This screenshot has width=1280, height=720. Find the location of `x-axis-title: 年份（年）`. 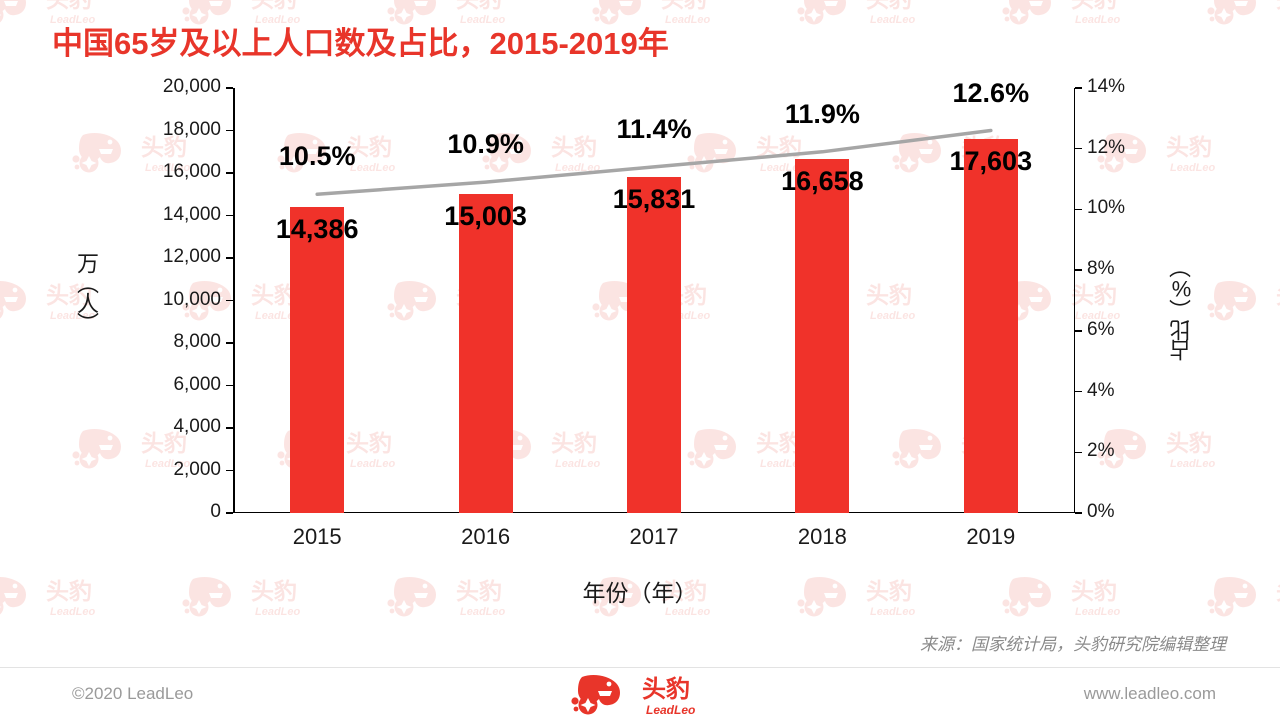

x-axis-title: 年份（年） is located at coordinates (640, 593).